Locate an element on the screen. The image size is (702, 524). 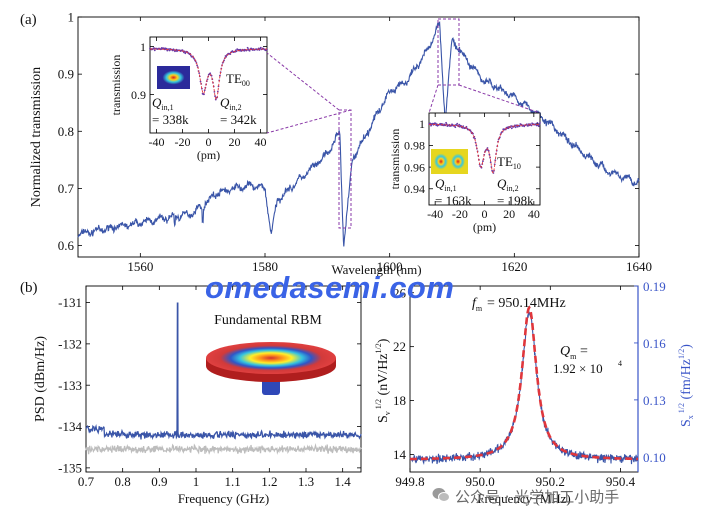
b-psd-xtick-label: 0.8 is located at coordinates (123, 481).